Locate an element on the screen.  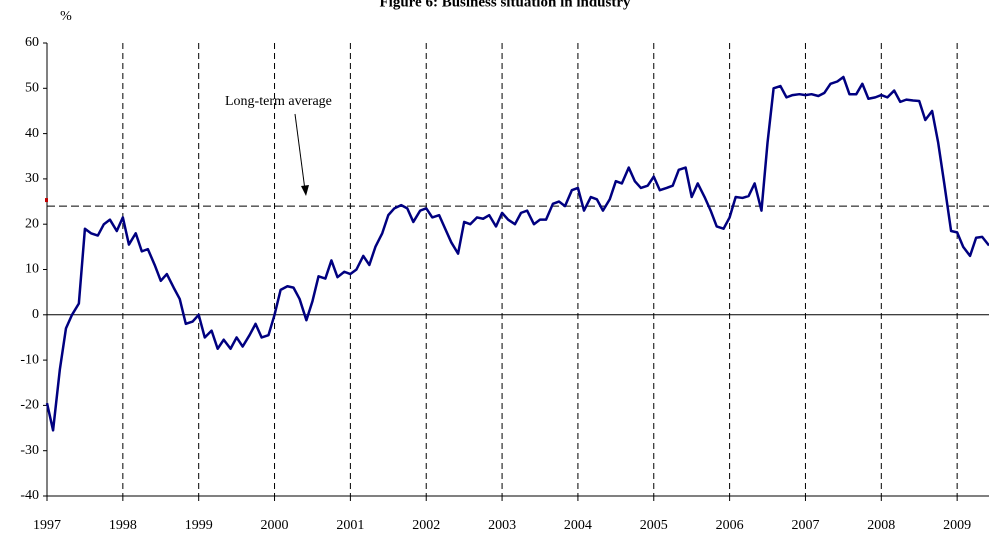
y-axis-label: % is located at coordinates (66, 16).